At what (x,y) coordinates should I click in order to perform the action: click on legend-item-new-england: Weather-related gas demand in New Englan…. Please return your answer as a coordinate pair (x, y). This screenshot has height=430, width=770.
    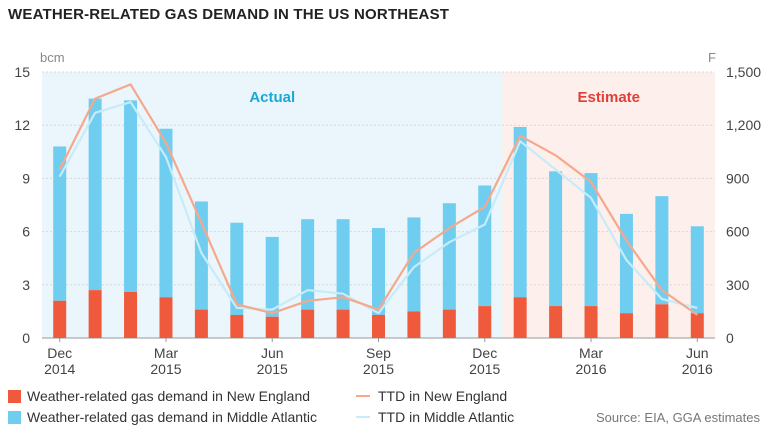
    Looking at the image, I should click on (159, 396).